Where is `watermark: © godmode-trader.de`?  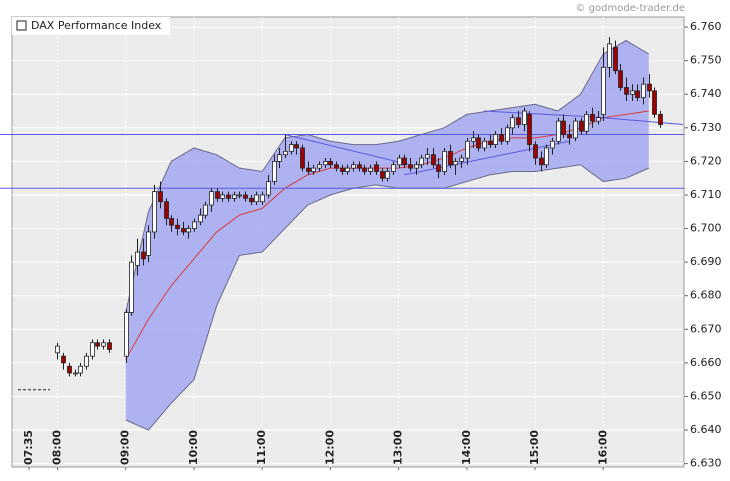
watermark: © godmode-trader.de is located at coordinates (631, 8).